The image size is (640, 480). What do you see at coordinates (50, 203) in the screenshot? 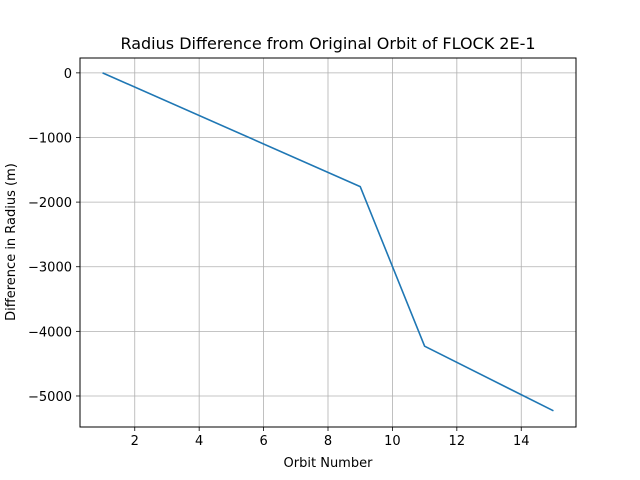
I see `y-tick-label: −2000` at bounding box center [50, 203].